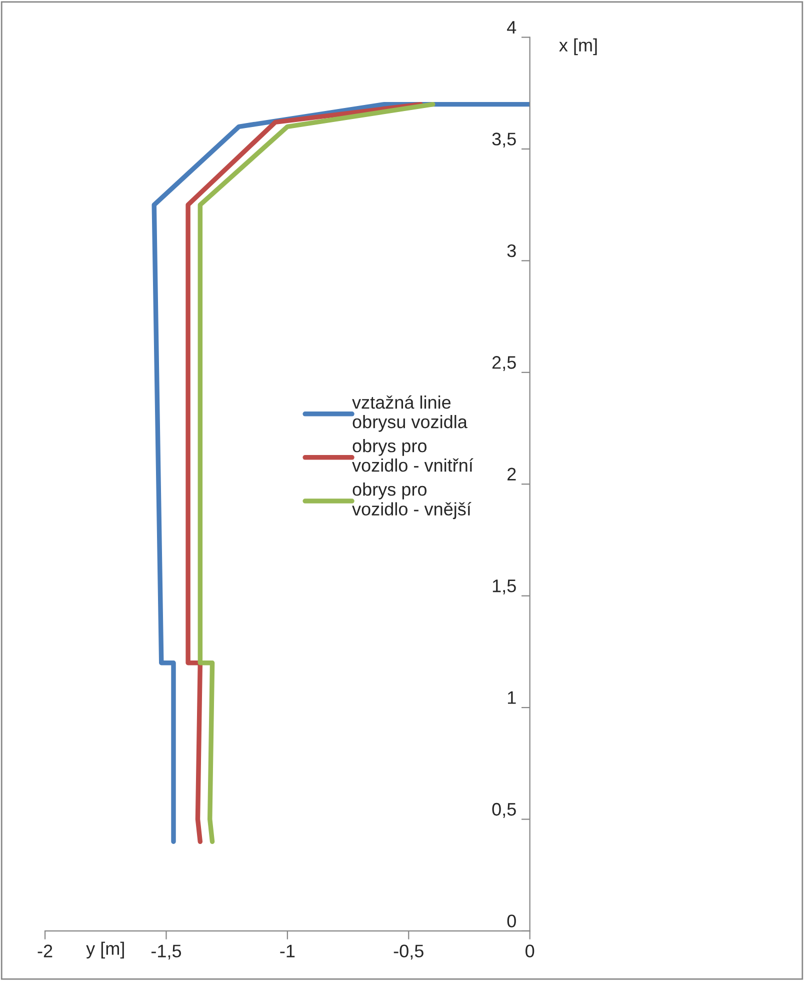 Image resolution: width=804 pixels, height=981 pixels. What do you see at coordinates (512, 474) in the screenshot?
I see `y-tick-label: 2` at bounding box center [512, 474].